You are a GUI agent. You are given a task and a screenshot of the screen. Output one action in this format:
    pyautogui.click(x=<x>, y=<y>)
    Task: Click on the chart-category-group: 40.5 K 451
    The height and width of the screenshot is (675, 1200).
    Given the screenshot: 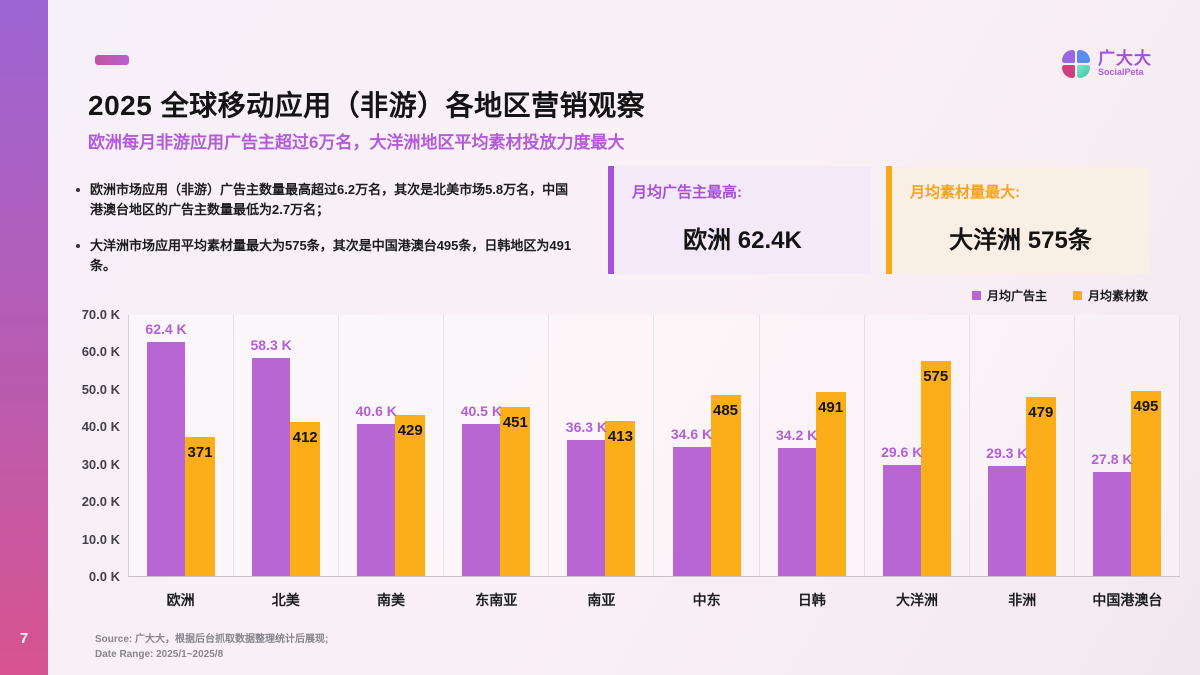 What is the action you would take?
    pyautogui.click(x=497, y=445)
    